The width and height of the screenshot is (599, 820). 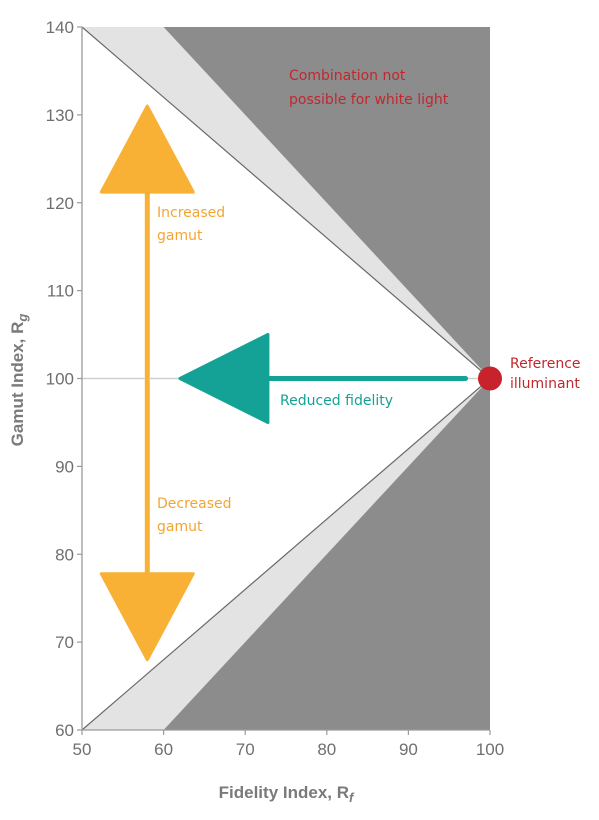 What do you see at coordinates (60, 379) in the screenshot?
I see `y-tick-label: 100` at bounding box center [60, 379].